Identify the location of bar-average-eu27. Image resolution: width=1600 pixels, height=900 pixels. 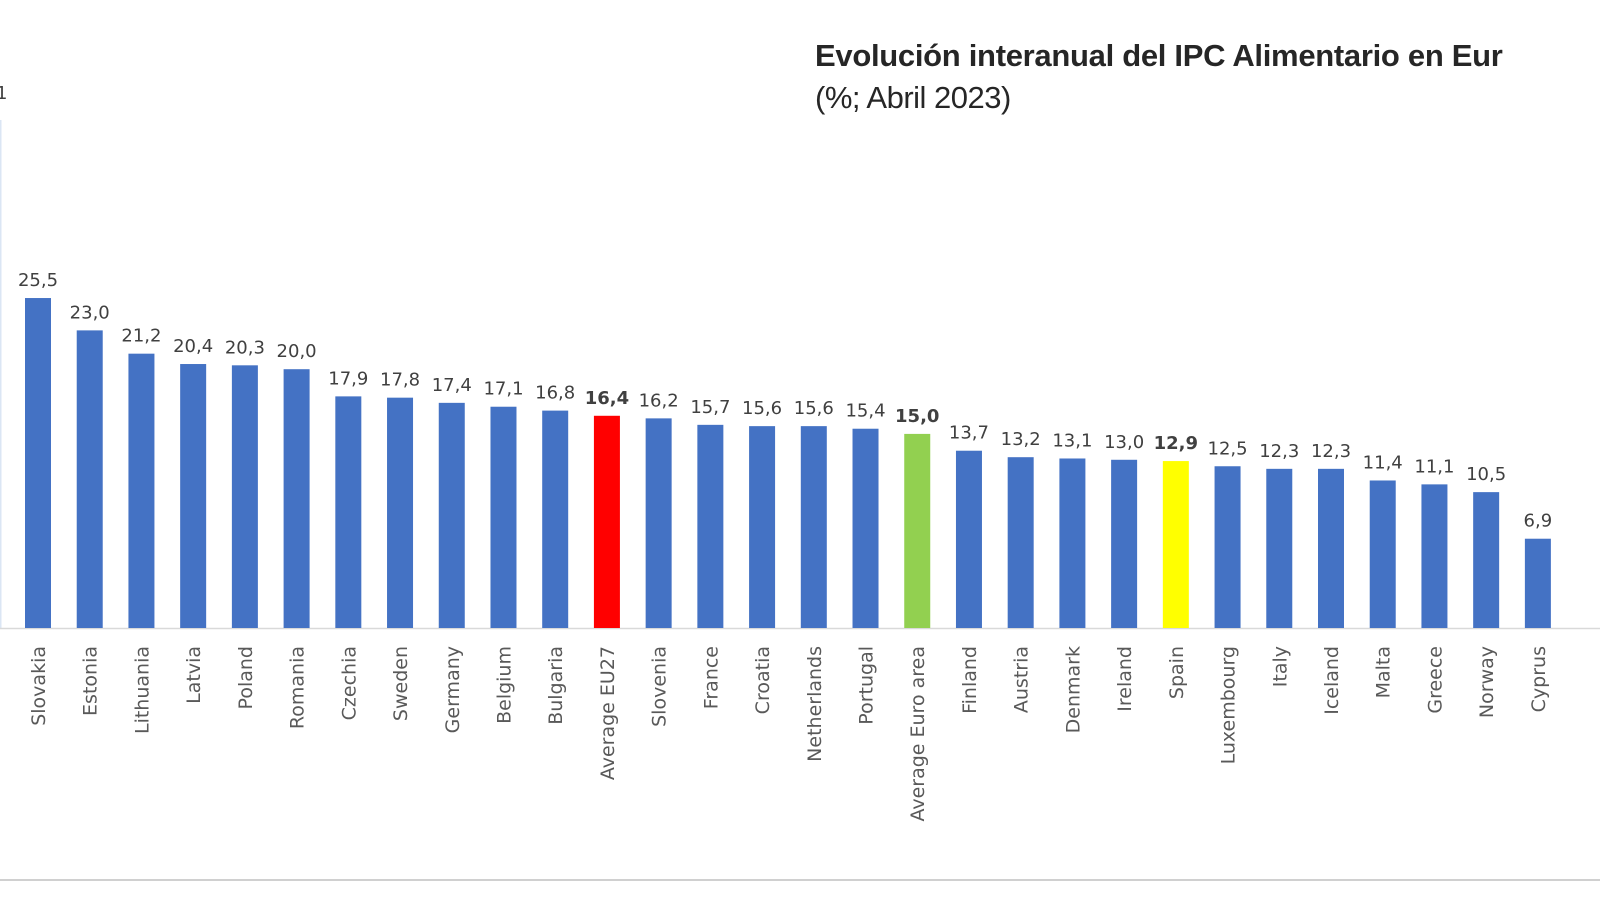
(606, 521).